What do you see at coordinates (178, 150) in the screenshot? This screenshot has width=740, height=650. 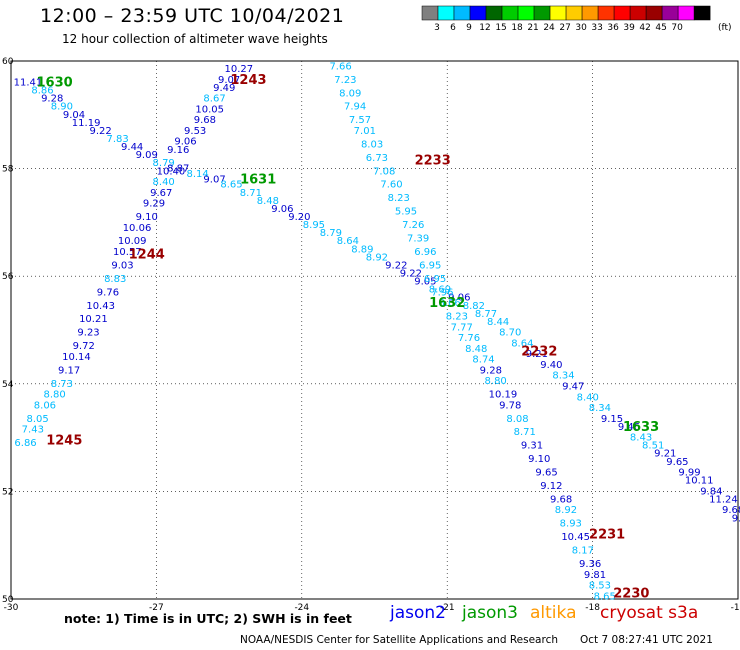 I see `wave-height-point: 9.16` at bounding box center [178, 150].